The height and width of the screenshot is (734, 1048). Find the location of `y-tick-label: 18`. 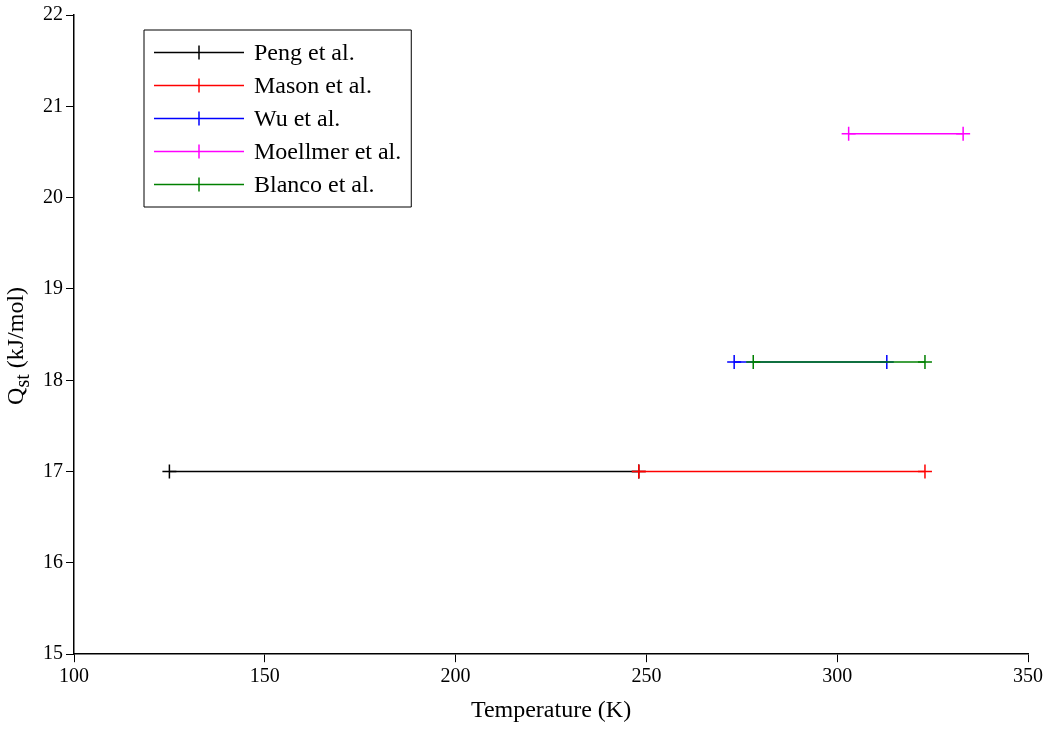

y-tick-label: 18 is located at coordinates (53, 378).